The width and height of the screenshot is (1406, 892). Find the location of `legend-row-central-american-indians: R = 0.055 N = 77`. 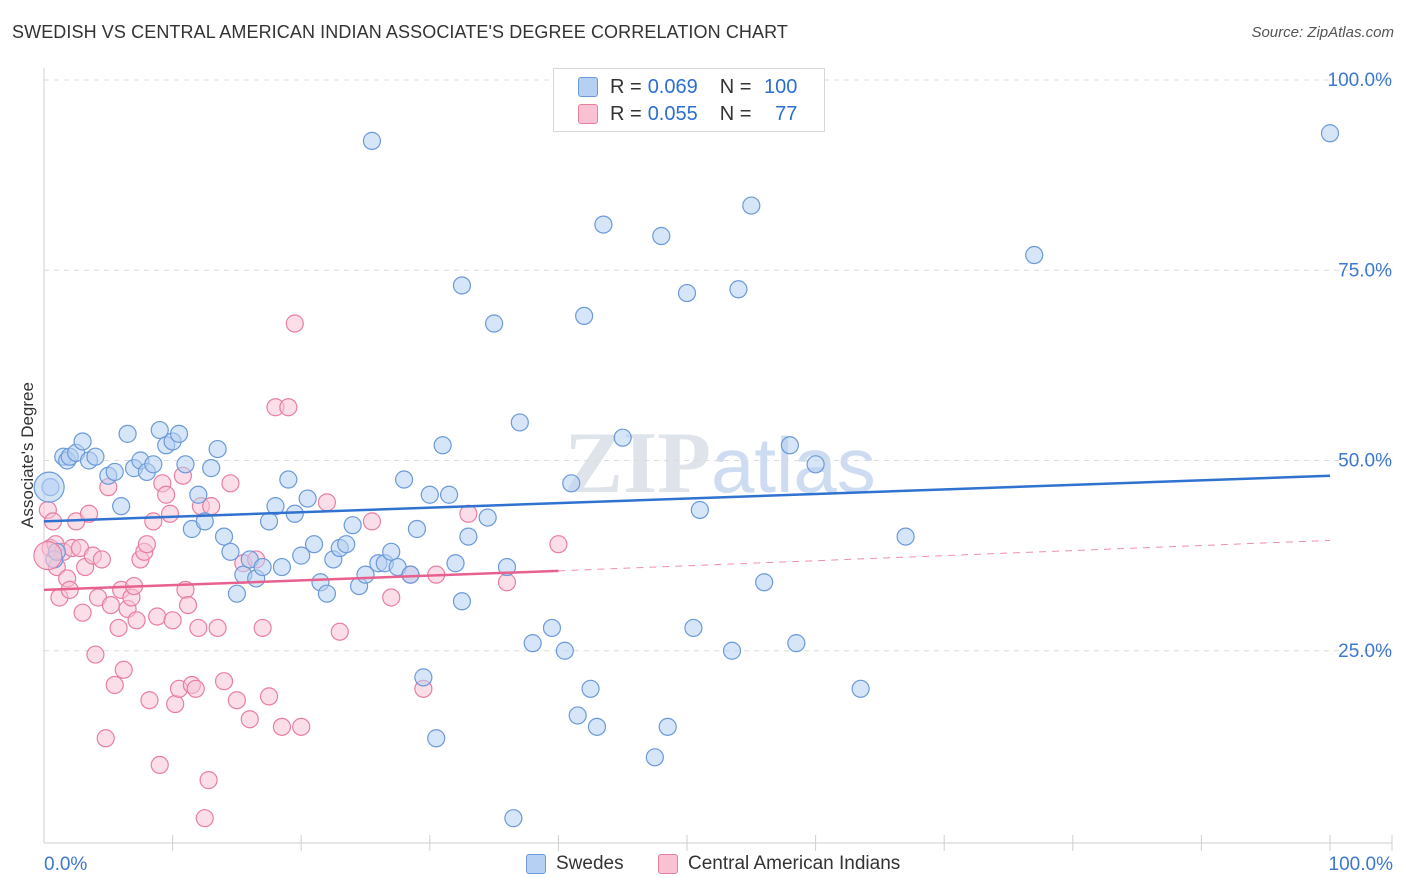

legend-row-central-american-indians: R = 0.055 N = 77 is located at coordinates (687, 114).